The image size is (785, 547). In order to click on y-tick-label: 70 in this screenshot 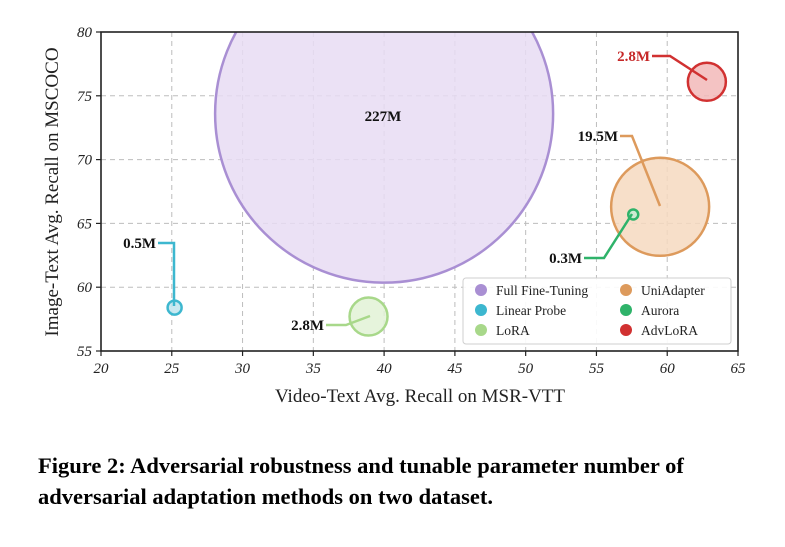, I will do `click(85, 161)`.